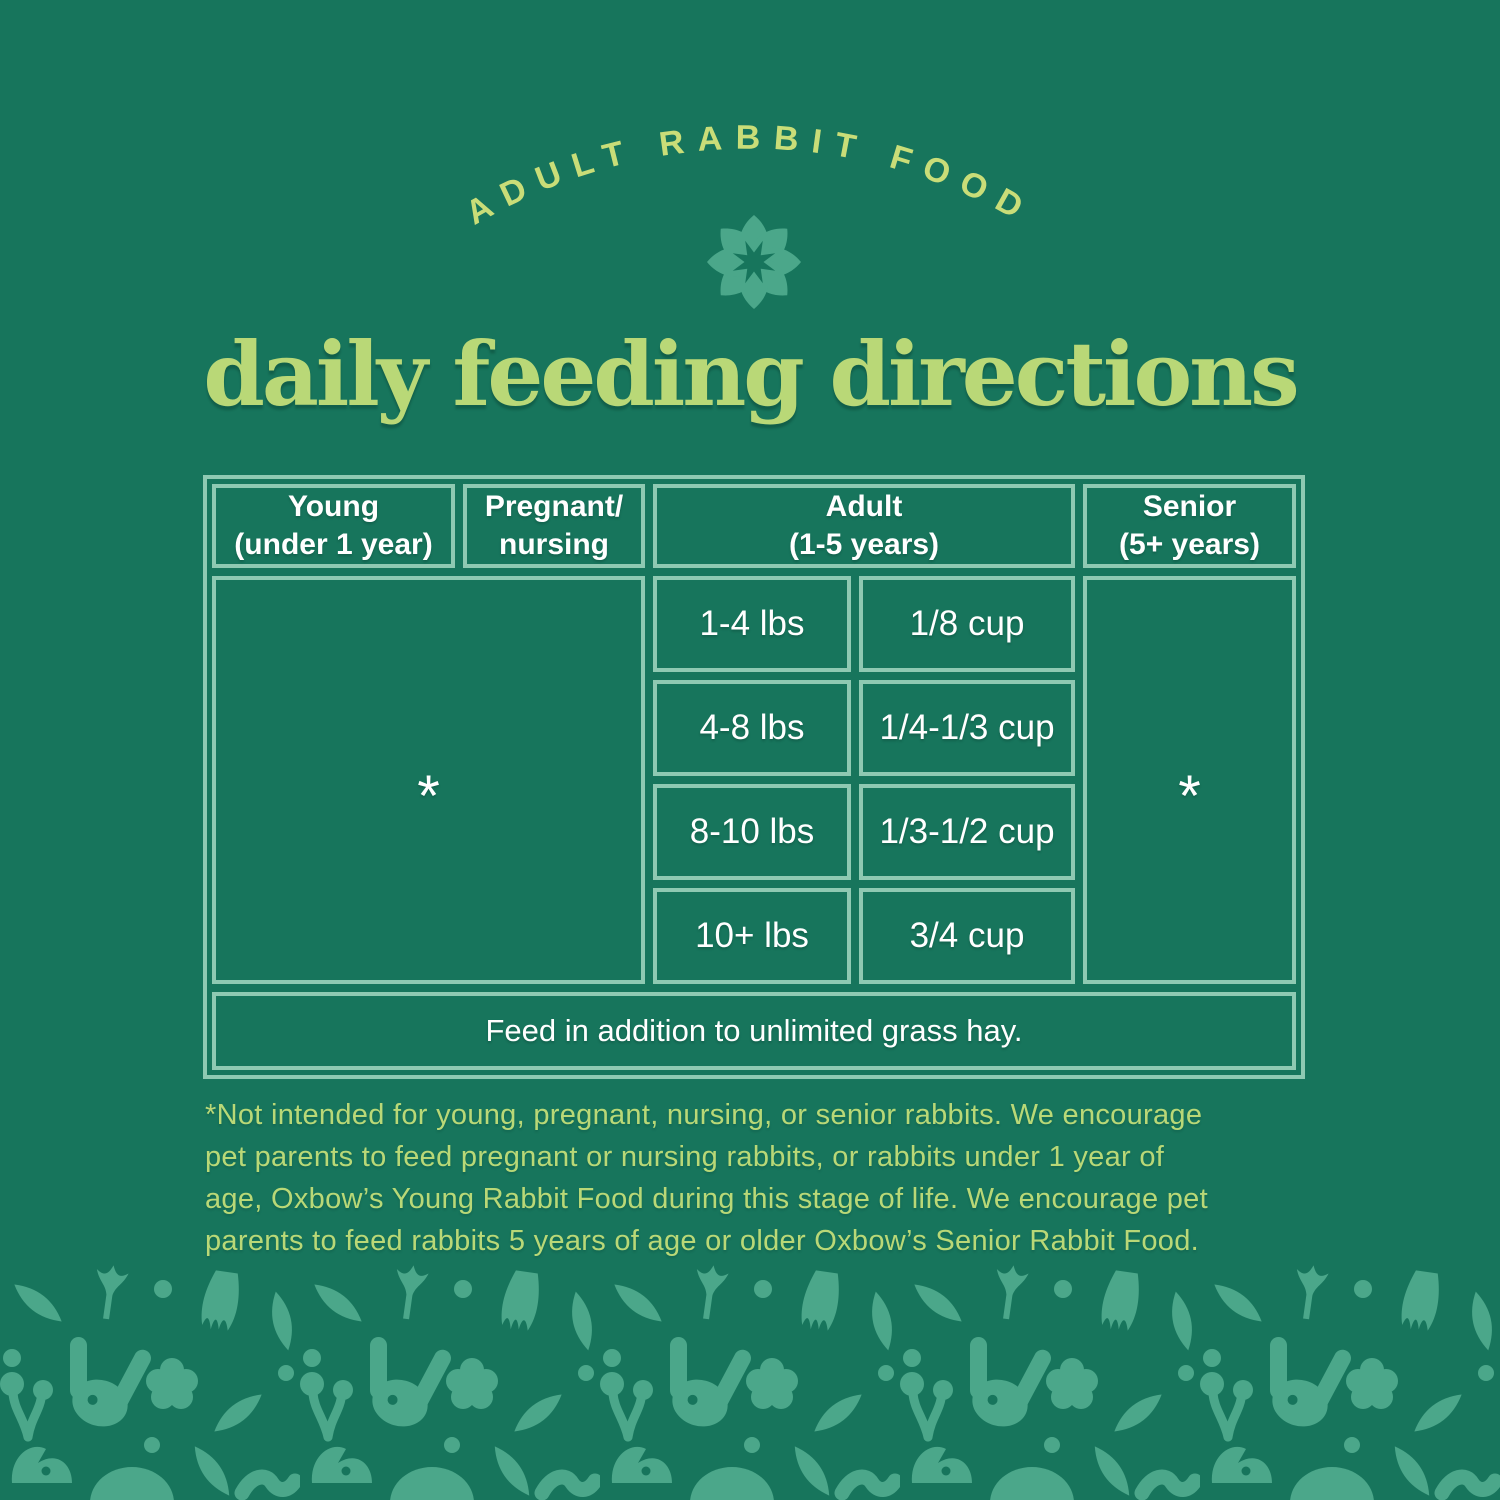 This screenshot has height=1500, width=1500. I want to click on adult-weight-1: 1-4 lbs, so click(752, 623).